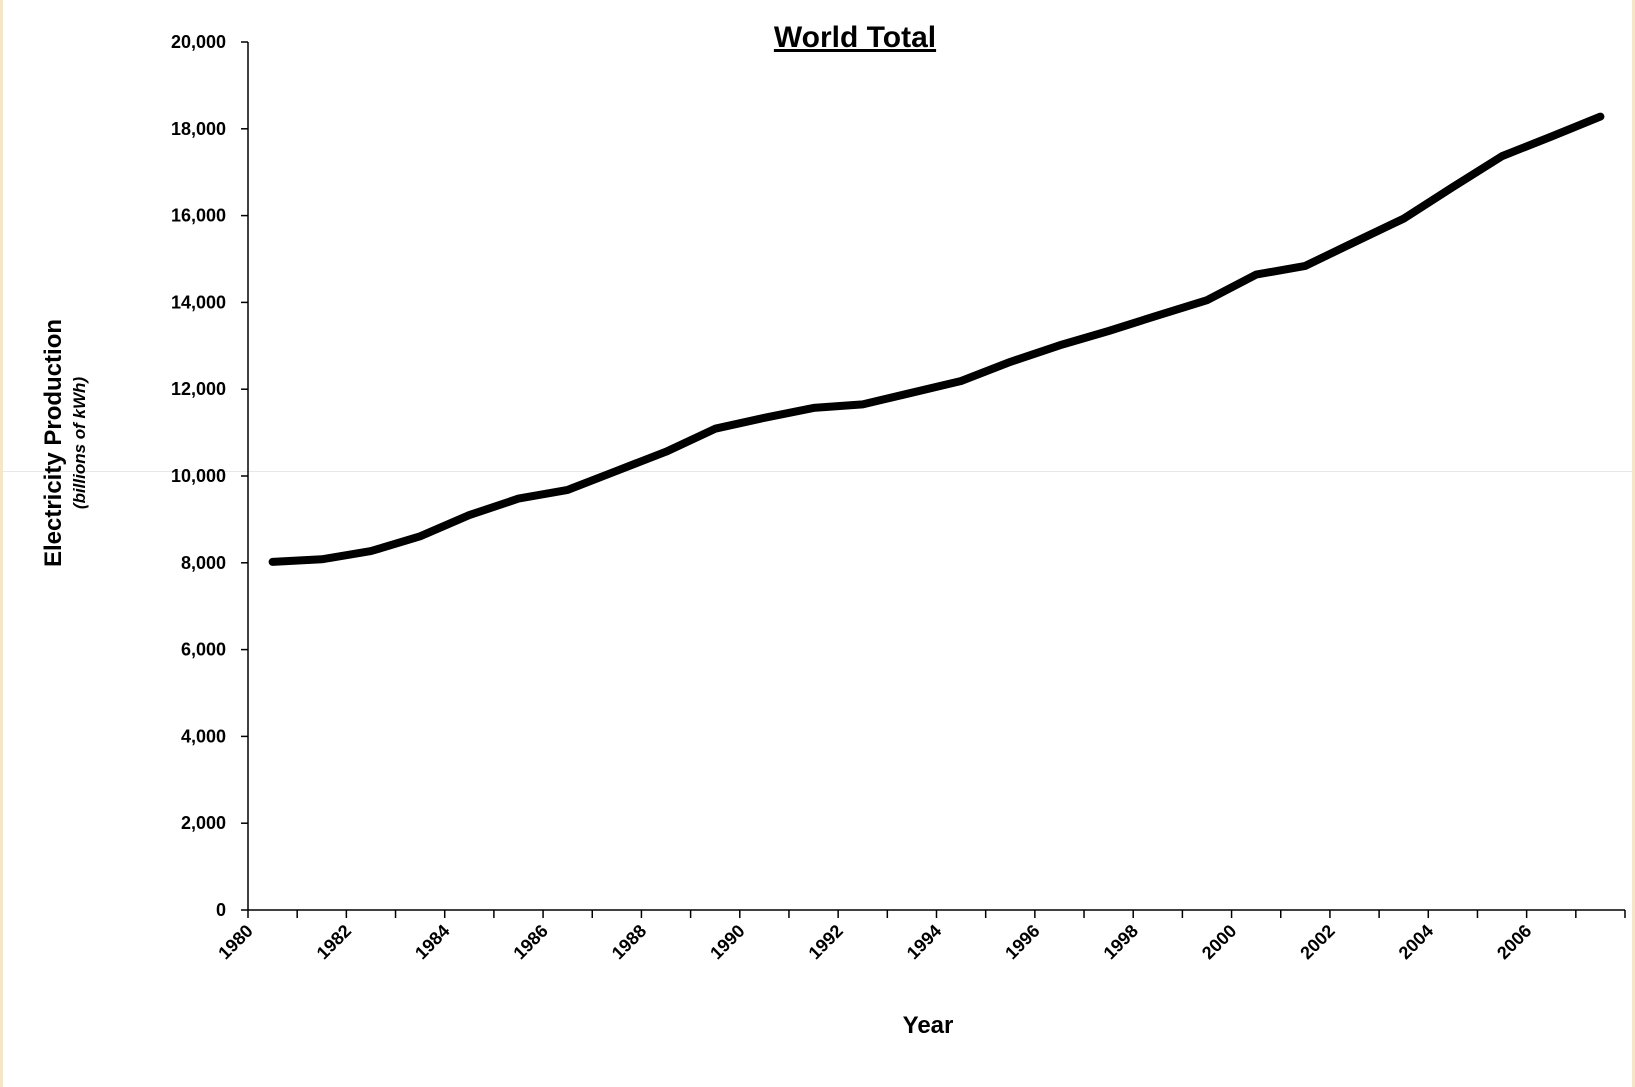  Describe the element at coordinates (530, 942) in the screenshot. I see `x-tick-label: 1986` at that location.